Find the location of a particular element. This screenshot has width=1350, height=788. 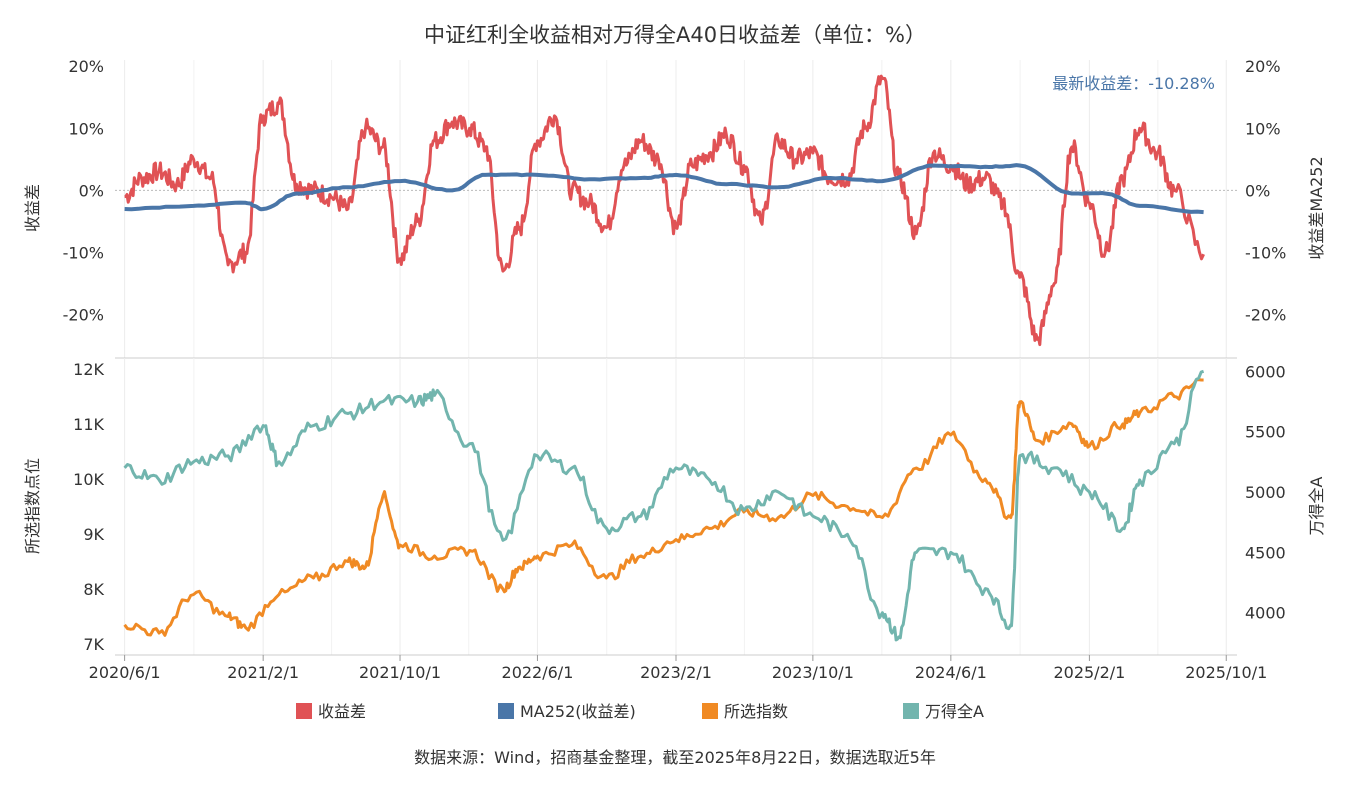

x-tick-label: 2020/6/1 is located at coordinates (125, 672).